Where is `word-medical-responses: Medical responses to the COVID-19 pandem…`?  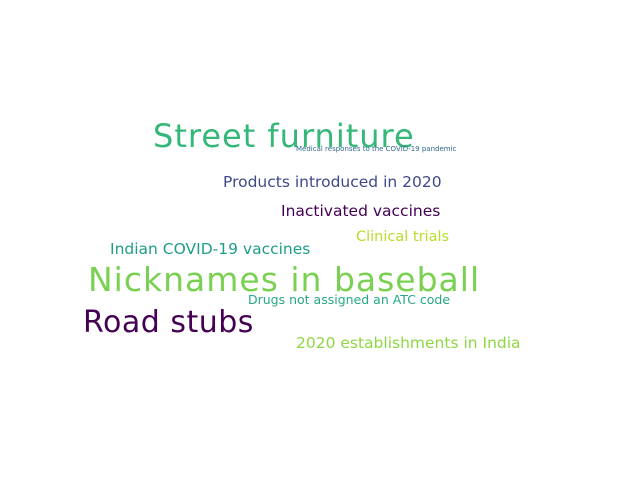
word-medical-responses: Medical responses to the COVID-19 pandem… is located at coordinates (376, 149).